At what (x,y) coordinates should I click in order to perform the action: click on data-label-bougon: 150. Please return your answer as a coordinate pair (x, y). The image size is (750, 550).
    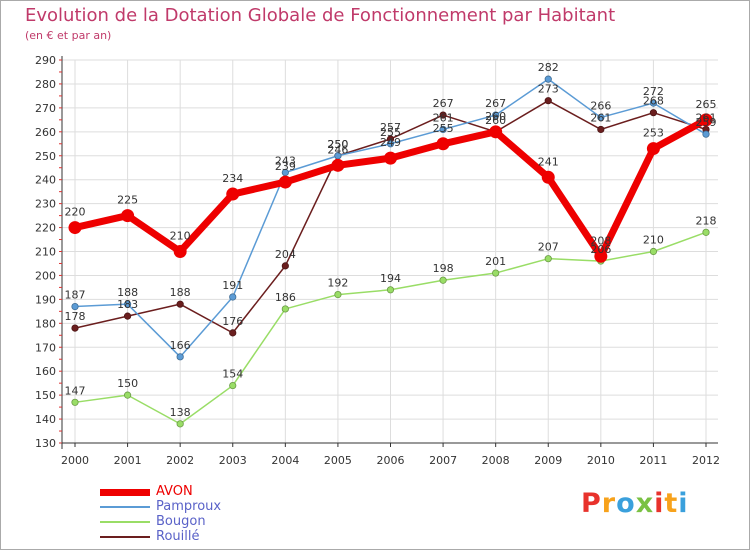
    Looking at the image, I should click on (127, 383).